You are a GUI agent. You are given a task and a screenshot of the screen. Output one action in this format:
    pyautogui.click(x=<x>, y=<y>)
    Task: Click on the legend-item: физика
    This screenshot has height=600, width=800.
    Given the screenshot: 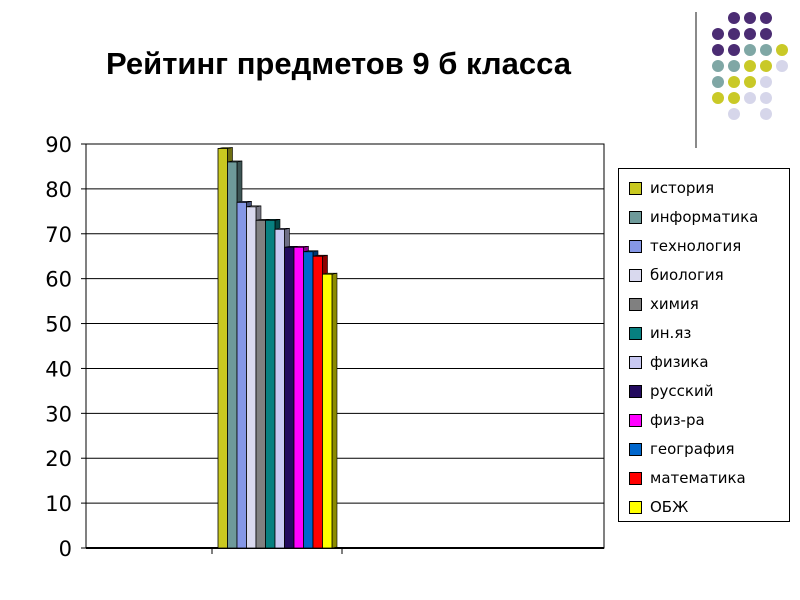 What is the action you would take?
    pyautogui.click(x=669, y=362)
    